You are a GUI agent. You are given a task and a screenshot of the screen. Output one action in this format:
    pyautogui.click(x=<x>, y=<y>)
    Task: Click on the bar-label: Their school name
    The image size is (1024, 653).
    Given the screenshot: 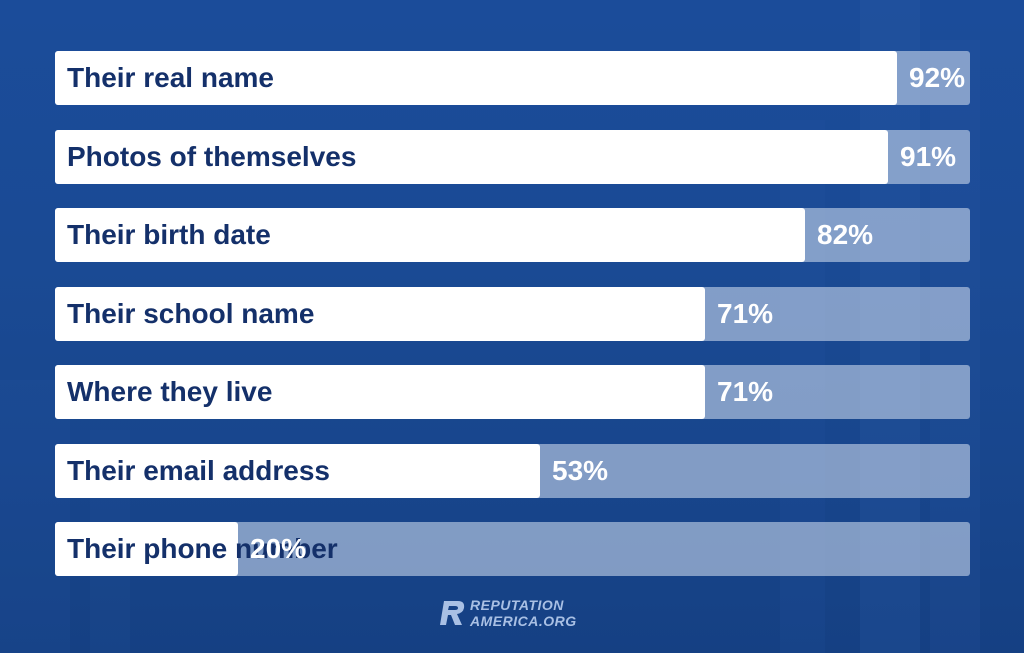 What is the action you would take?
    pyautogui.click(x=191, y=313)
    